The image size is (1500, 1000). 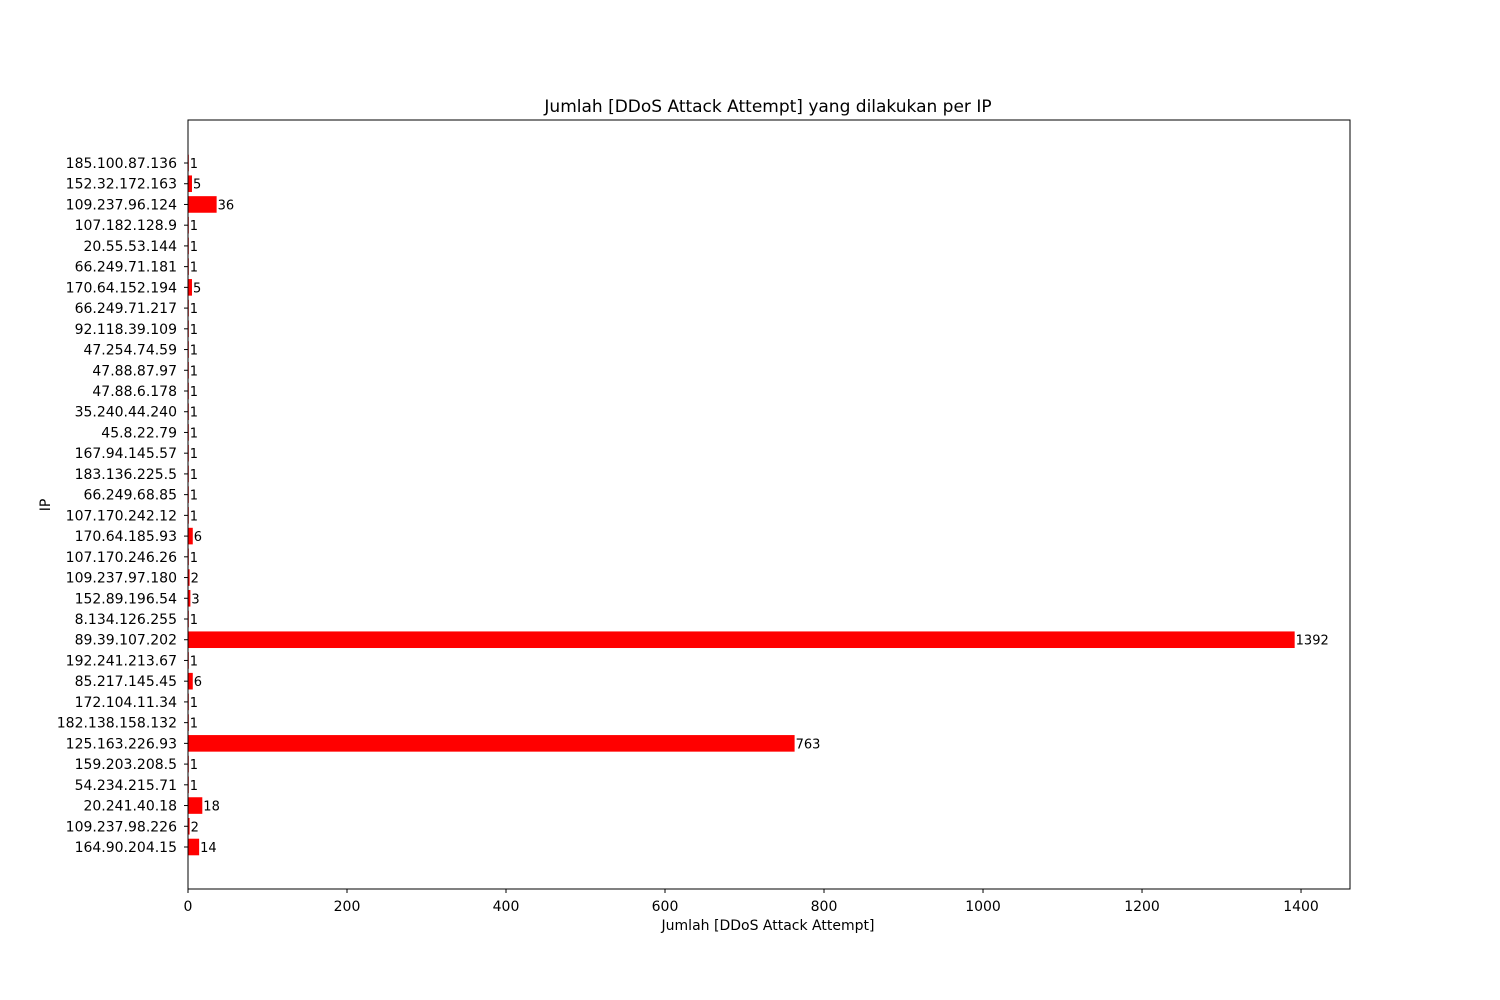 I want to click on x-tick-label: 600, so click(x=665, y=907).